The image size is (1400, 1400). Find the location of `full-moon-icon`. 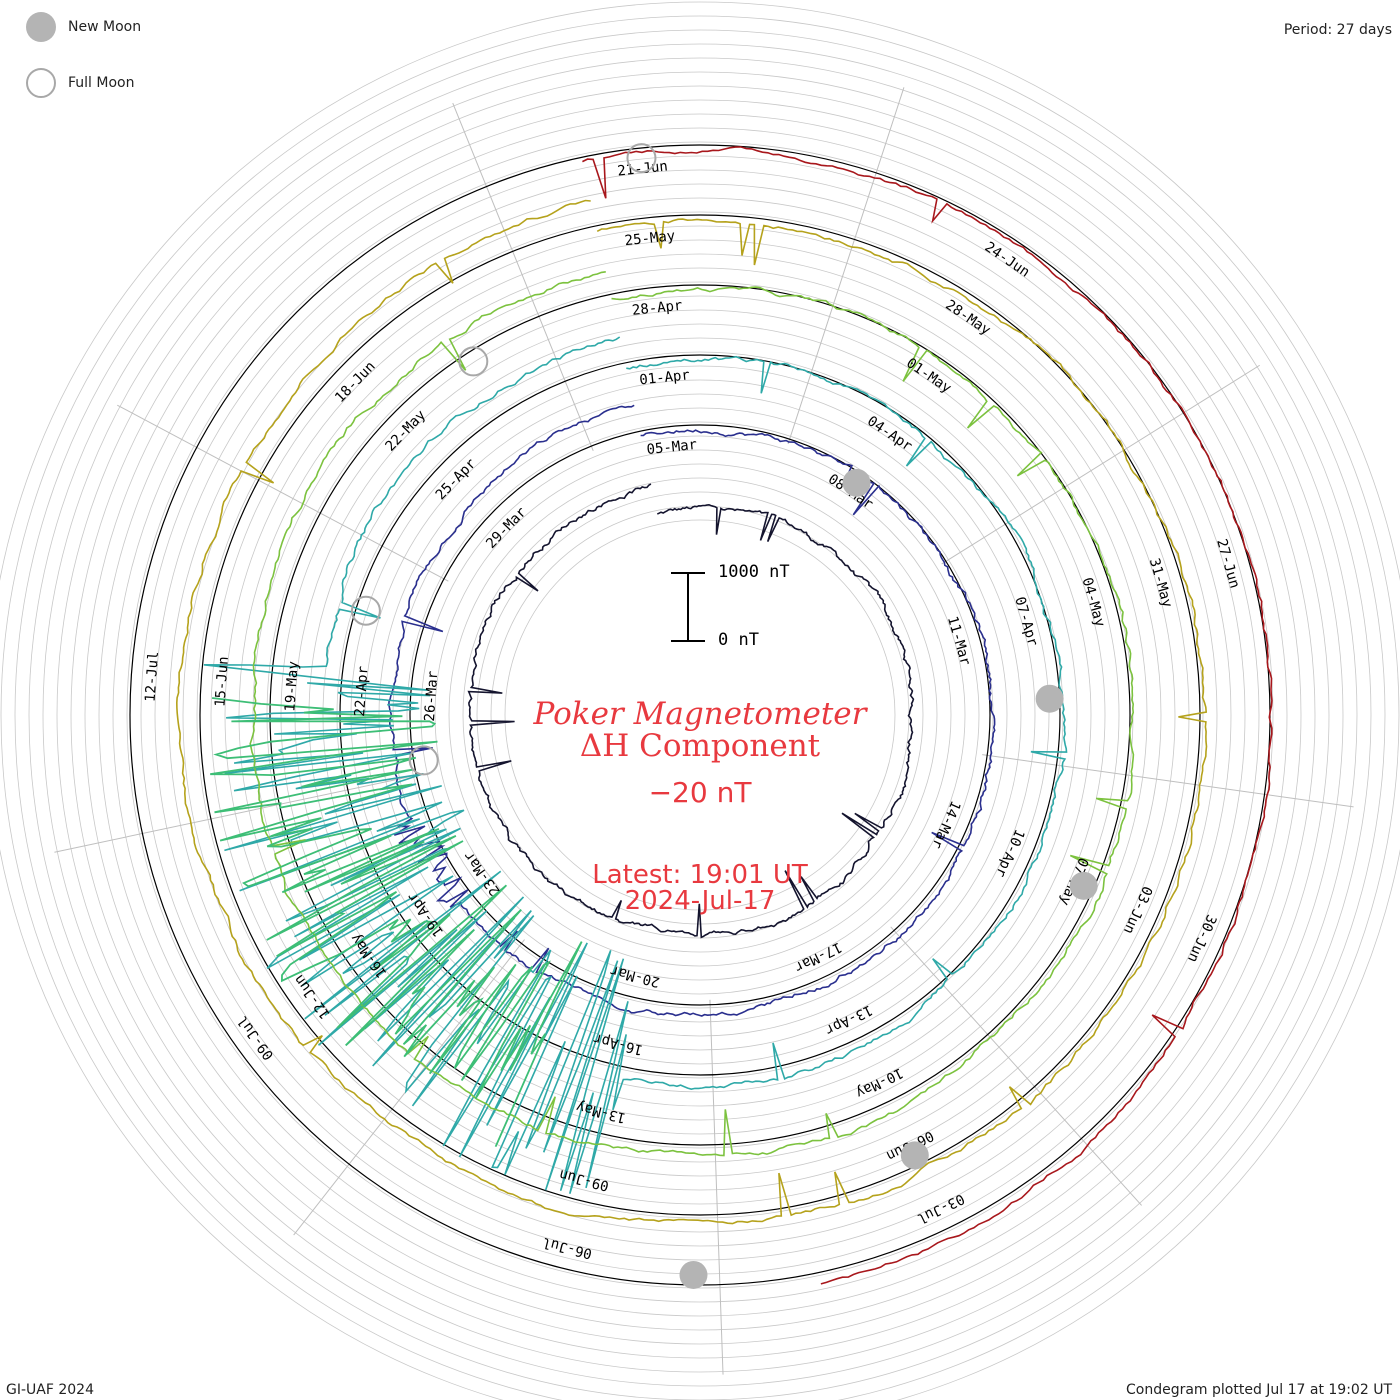

full-moon-icon is located at coordinates (41, 83).